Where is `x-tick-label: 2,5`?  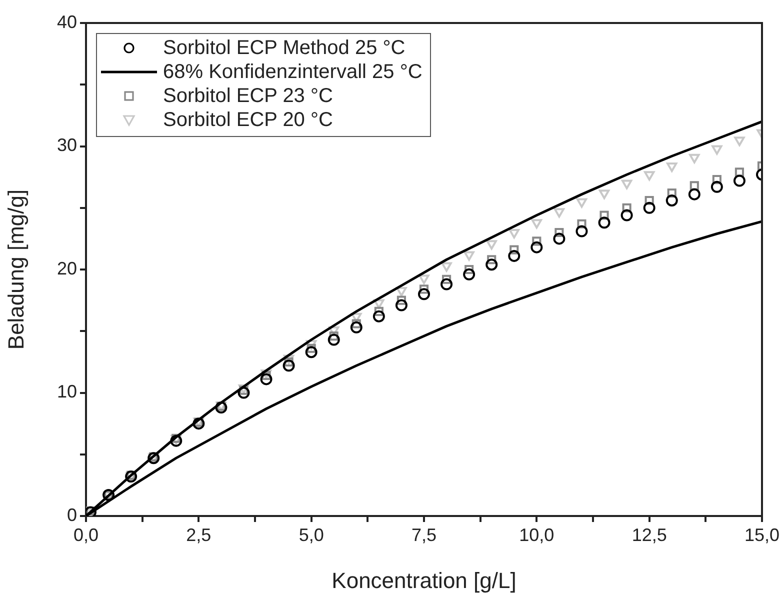
x-tick-label: 2,5 is located at coordinates (199, 534).